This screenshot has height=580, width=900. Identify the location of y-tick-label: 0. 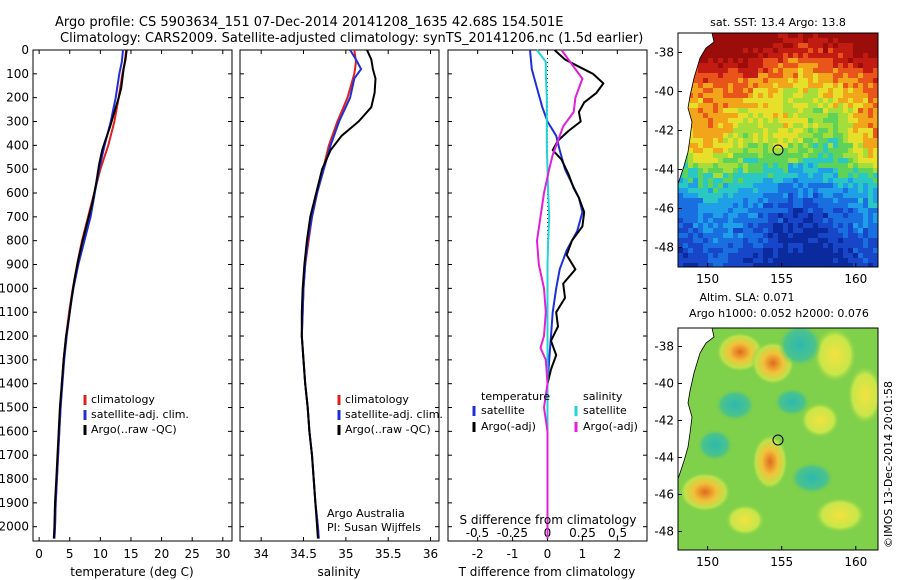
(25, 50).